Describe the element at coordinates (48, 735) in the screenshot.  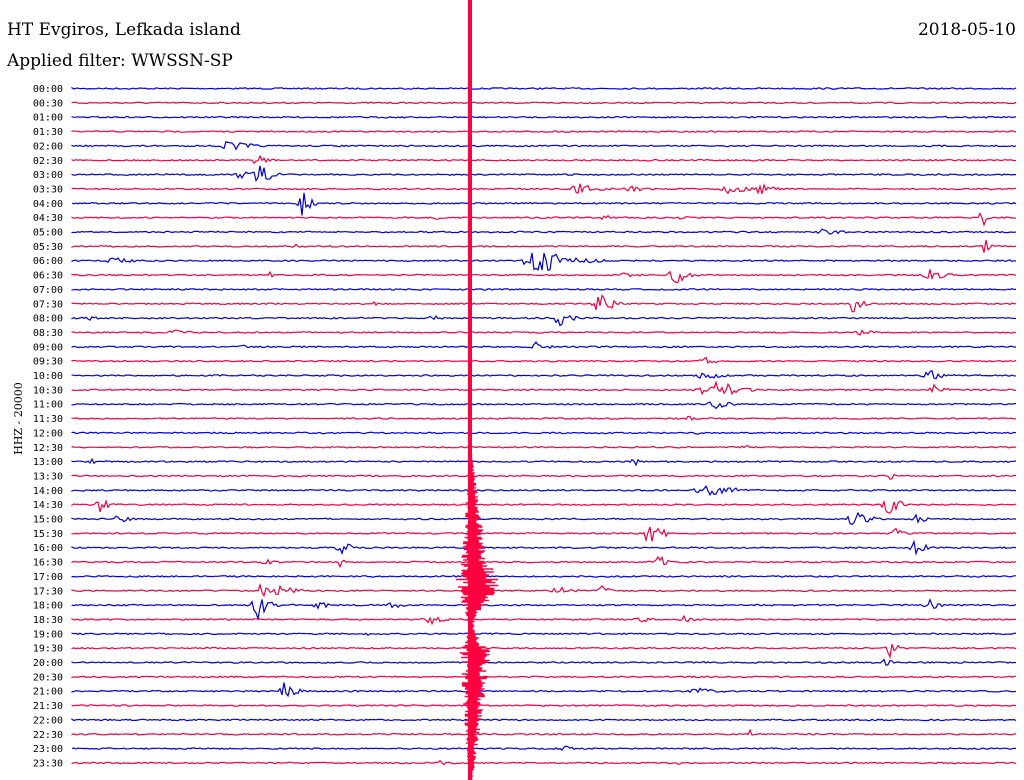
I see `time-label: 22:30` at that location.